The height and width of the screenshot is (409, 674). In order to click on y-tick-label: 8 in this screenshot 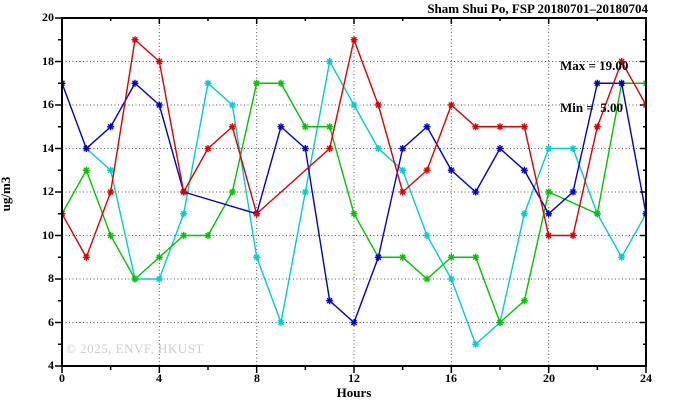, I will do `click(51, 278)`.